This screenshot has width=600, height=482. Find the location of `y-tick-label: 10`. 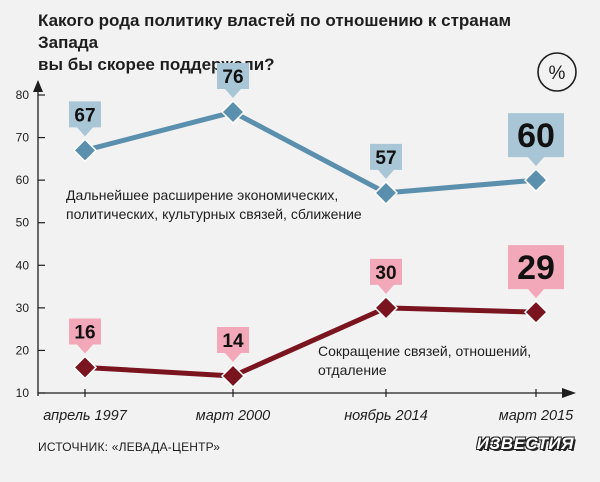

y-tick-label: 10 is located at coordinates (23, 393).